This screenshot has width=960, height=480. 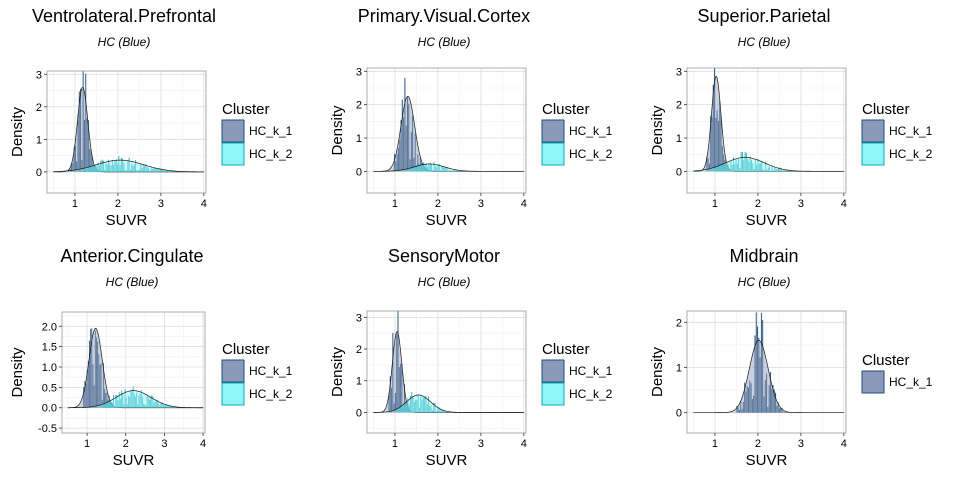 What do you see at coordinates (257, 373) in the screenshot?
I see `legend: Cluster HC_k_1 HC_k_2` at bounding box center [257, 373].